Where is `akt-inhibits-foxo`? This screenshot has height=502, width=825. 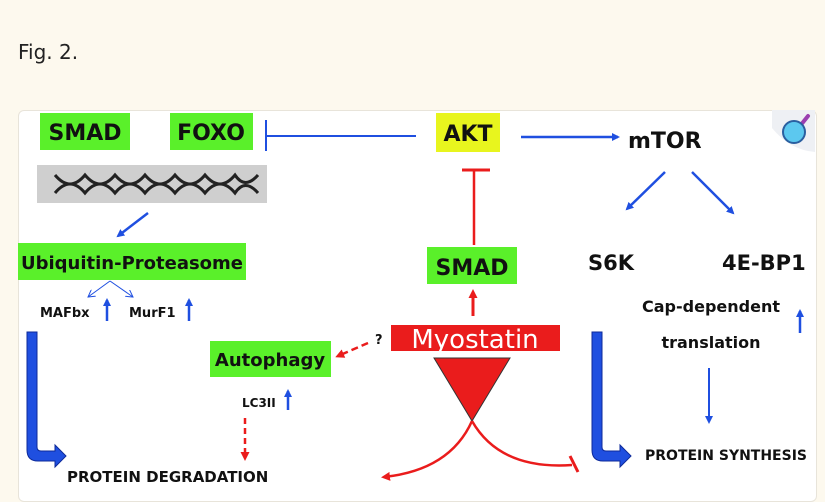 akt-inhibits-foxo is located at coordinates (340, 135).